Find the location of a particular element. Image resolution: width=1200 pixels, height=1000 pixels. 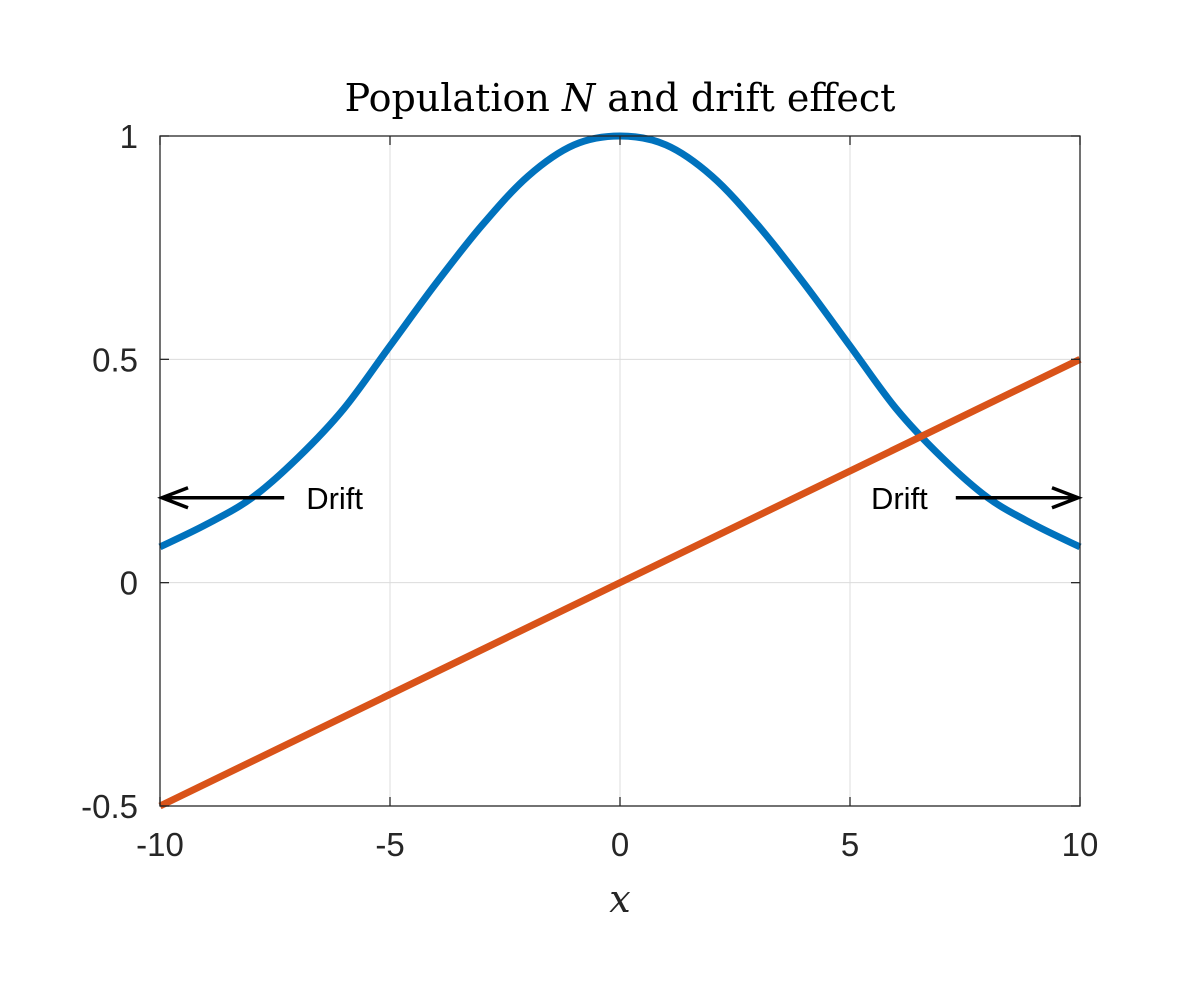

y-tick-label: 0.5 is located at coordinates (115, 359).